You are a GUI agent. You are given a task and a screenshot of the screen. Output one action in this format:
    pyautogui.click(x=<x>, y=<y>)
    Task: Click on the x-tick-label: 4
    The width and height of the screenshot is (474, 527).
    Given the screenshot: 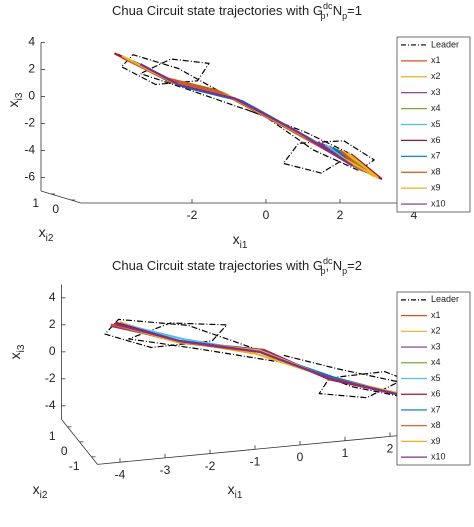 What is the action you would take?
    pyautogui.click(x=414, y=215)
    